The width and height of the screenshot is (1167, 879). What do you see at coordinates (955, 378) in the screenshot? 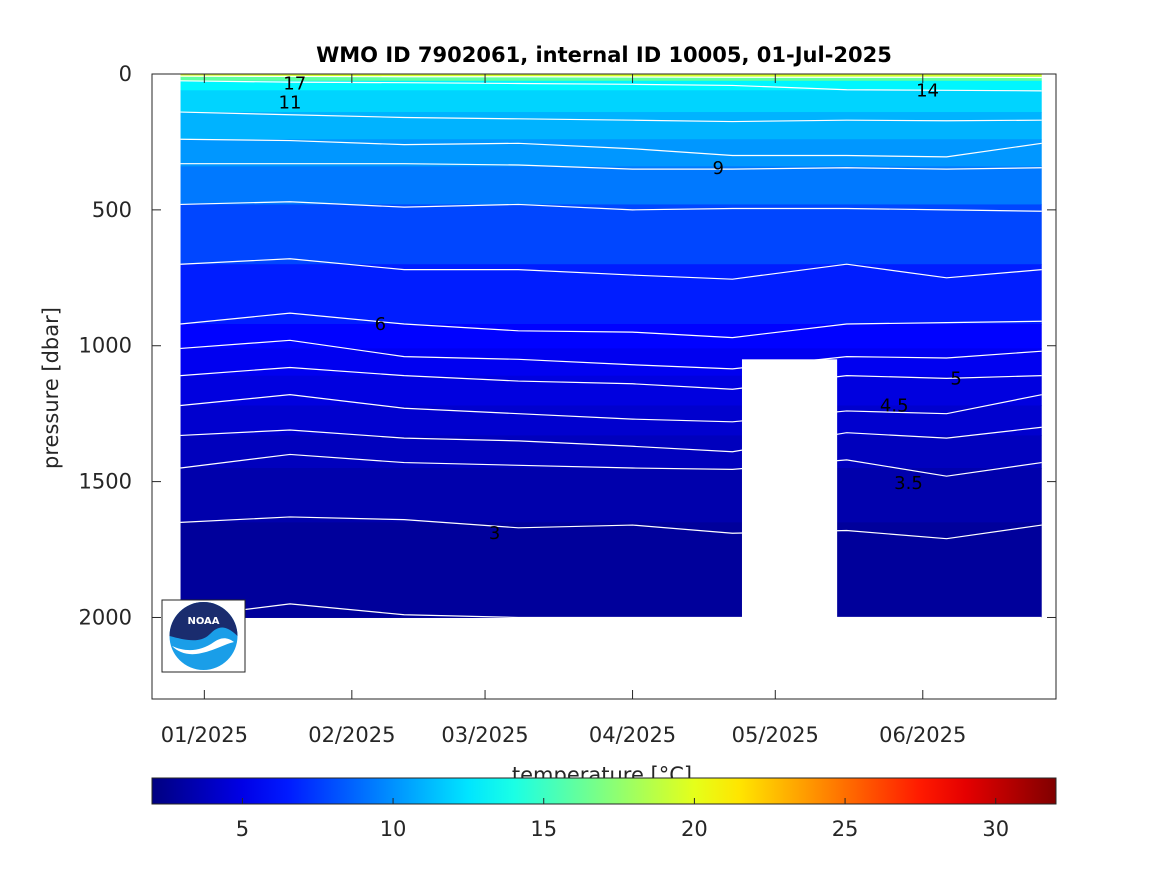
I see `contour-label: 5` at bounding box center [955, 378].